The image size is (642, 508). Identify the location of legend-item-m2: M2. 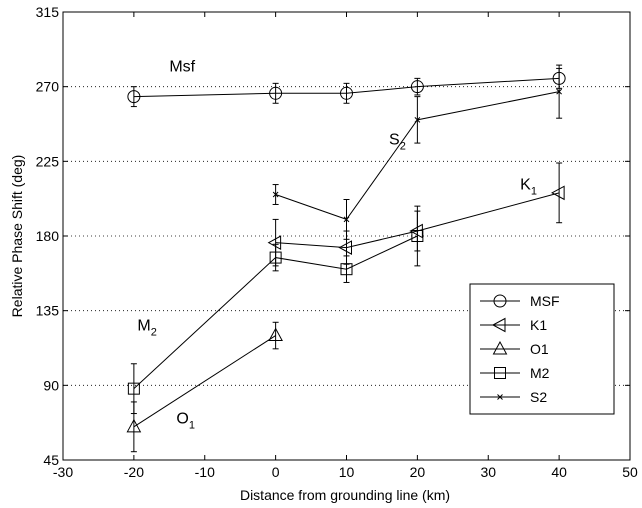
(515, 373).